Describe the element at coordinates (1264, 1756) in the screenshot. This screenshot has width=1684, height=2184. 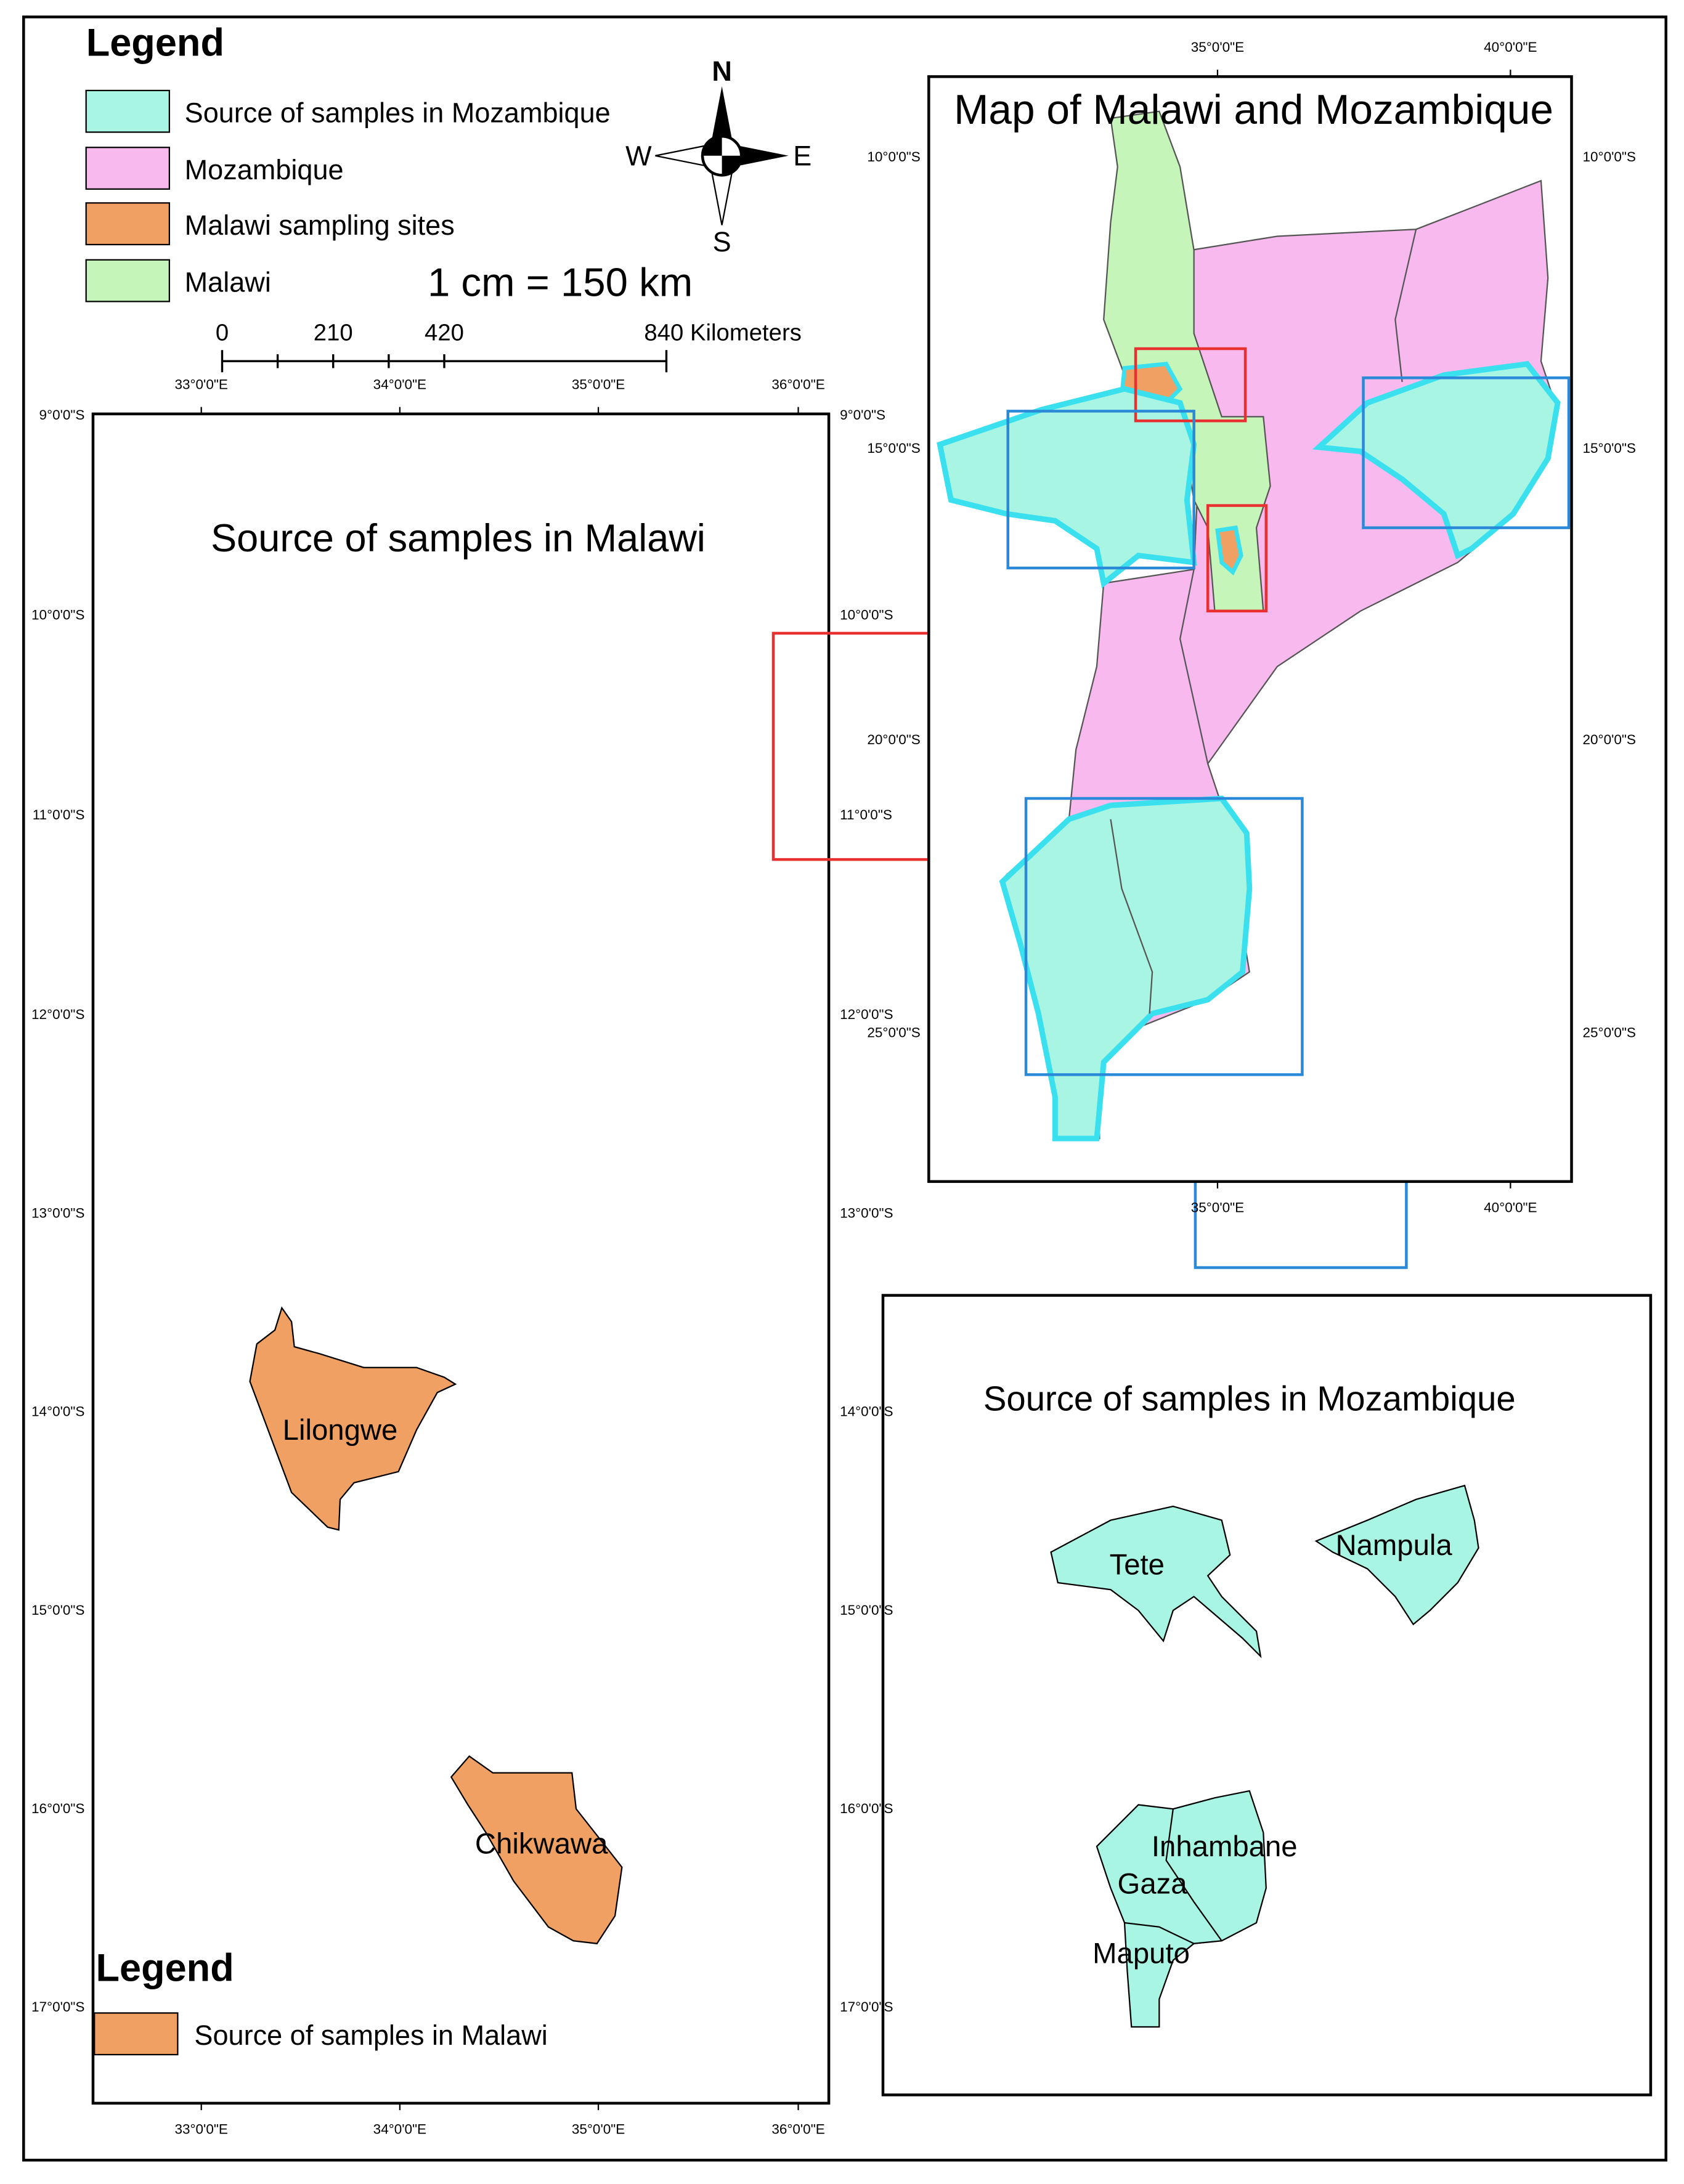
I see `mozambique-samples` at that location.